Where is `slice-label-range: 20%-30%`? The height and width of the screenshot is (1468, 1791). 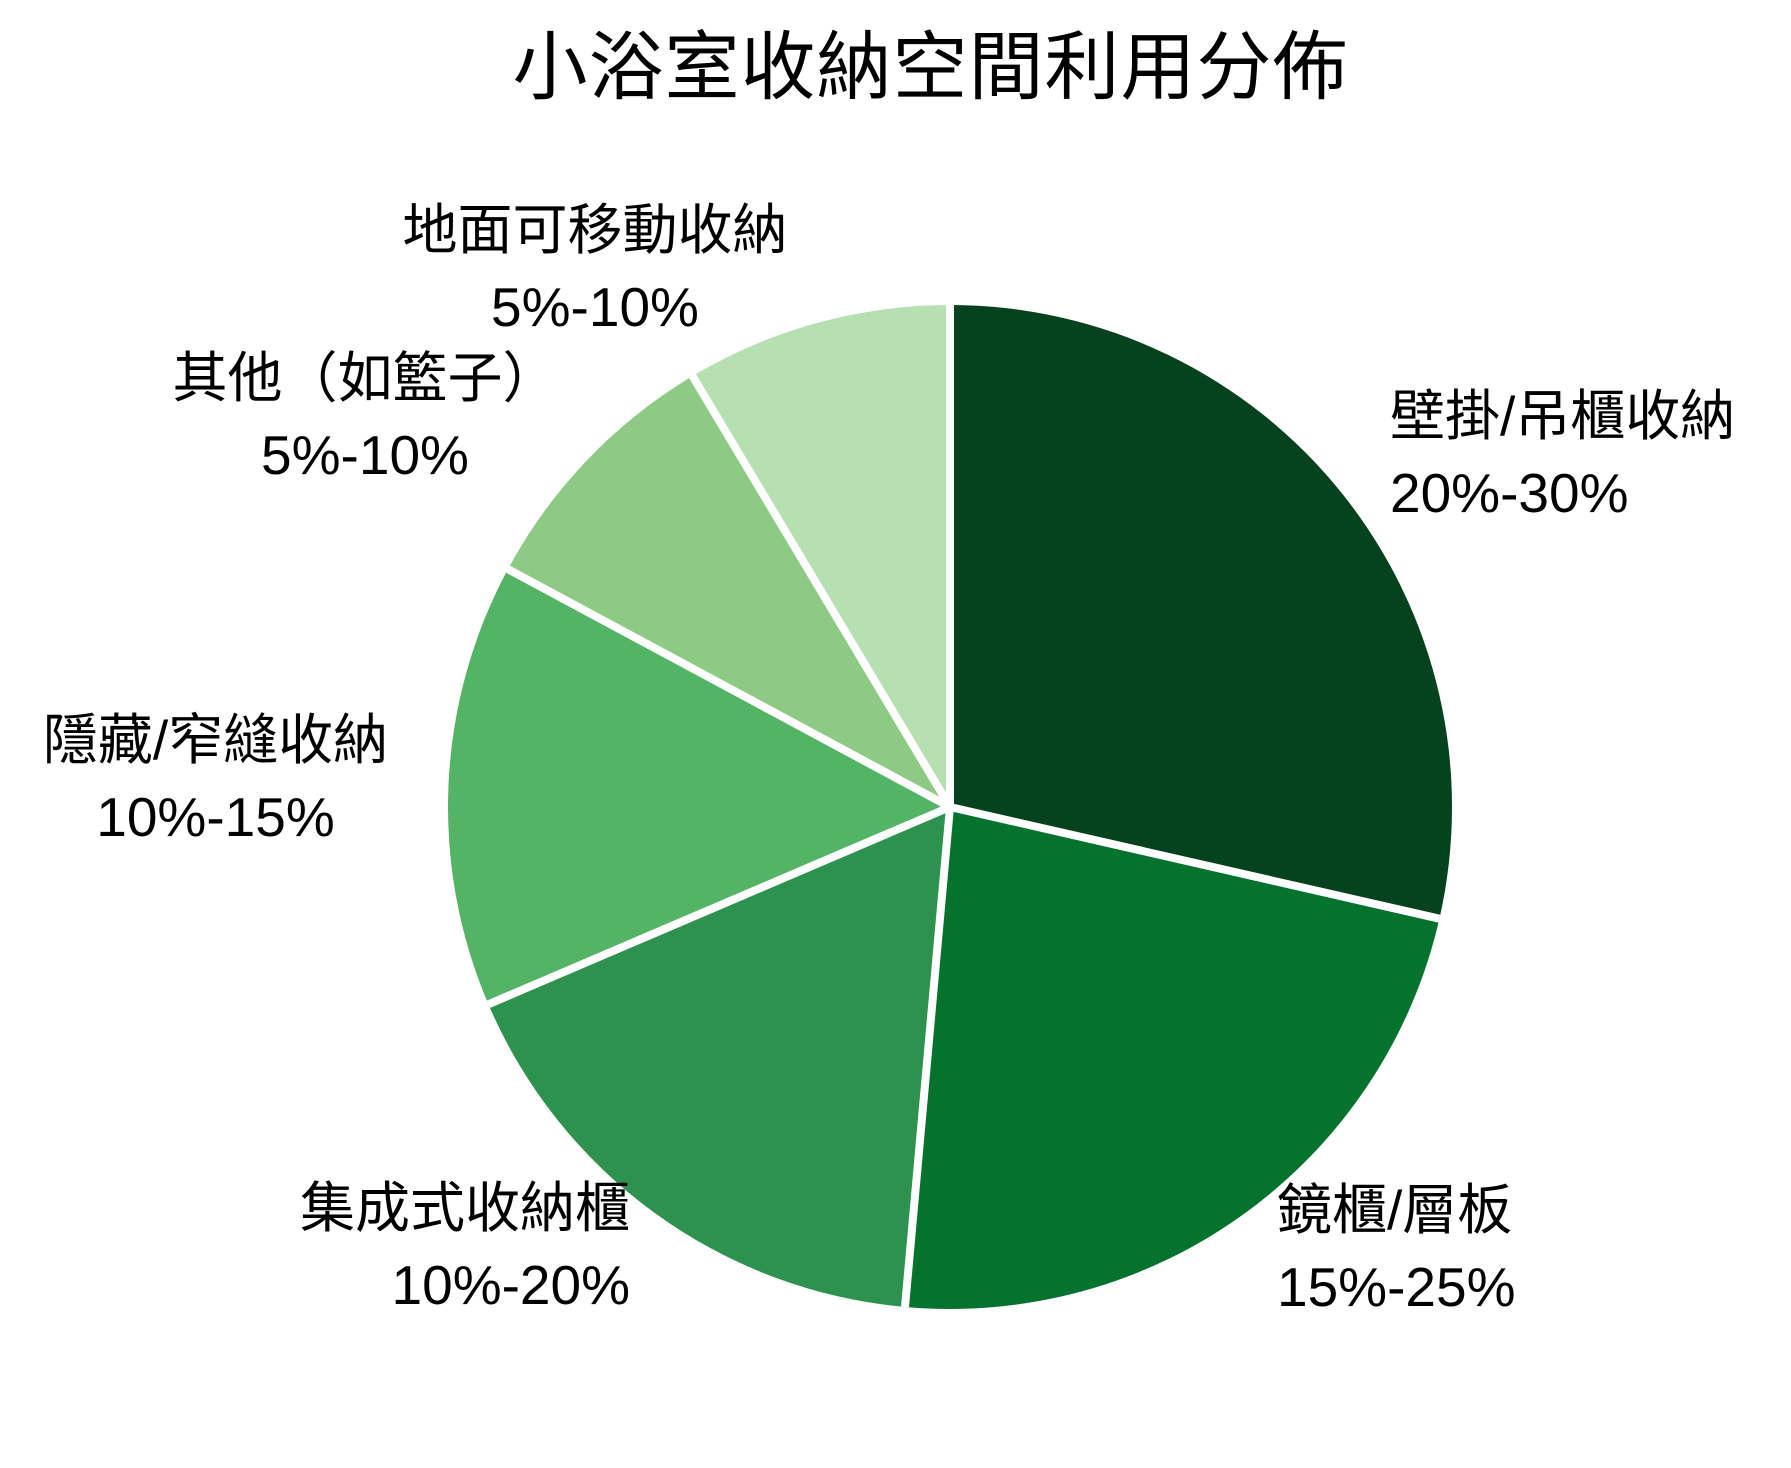 slice-label-range: 20%-30% is located at coordinates (1509, 493).